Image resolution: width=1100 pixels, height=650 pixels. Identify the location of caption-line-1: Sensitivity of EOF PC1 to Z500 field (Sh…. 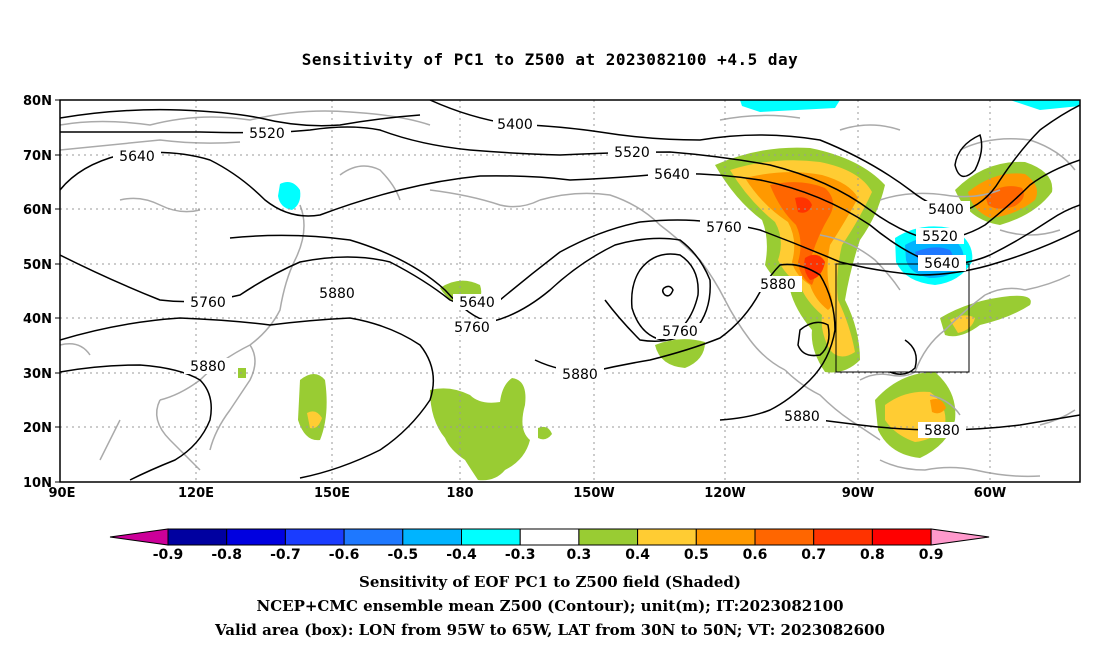
(550, 582).